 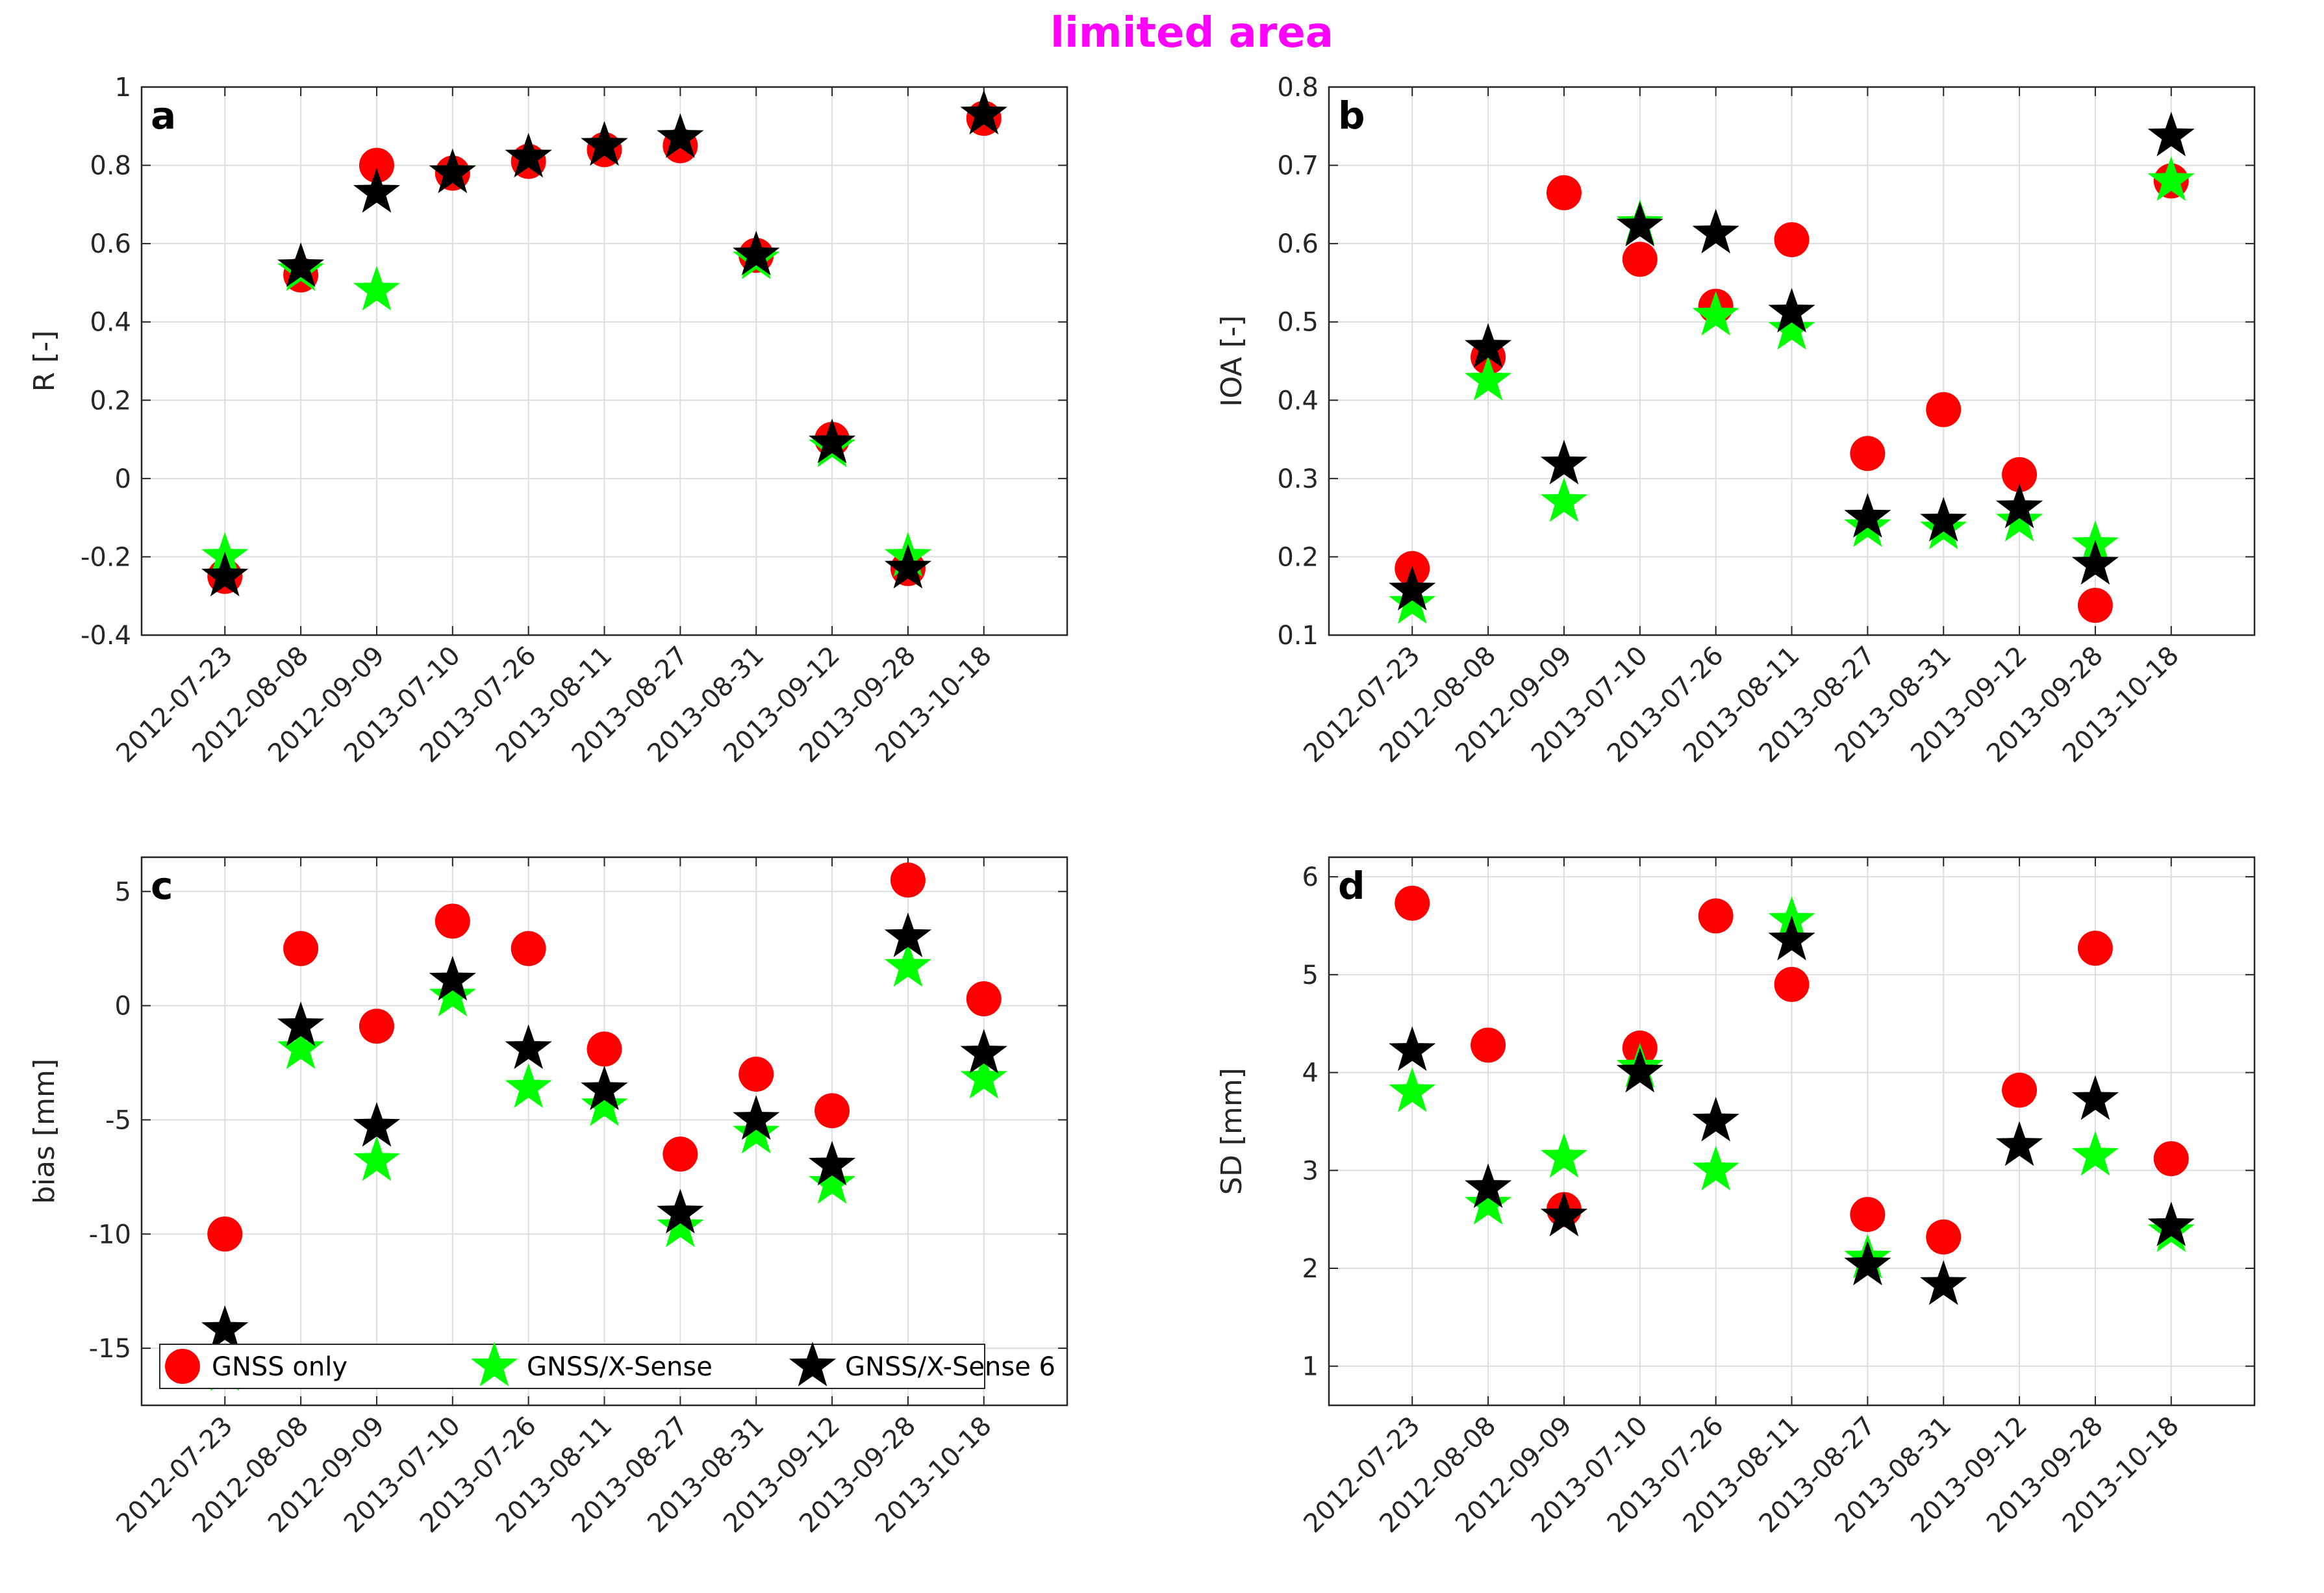 I want to click on legend-label: GNSS/X-Sense 6, so click(x=950, y=1367).